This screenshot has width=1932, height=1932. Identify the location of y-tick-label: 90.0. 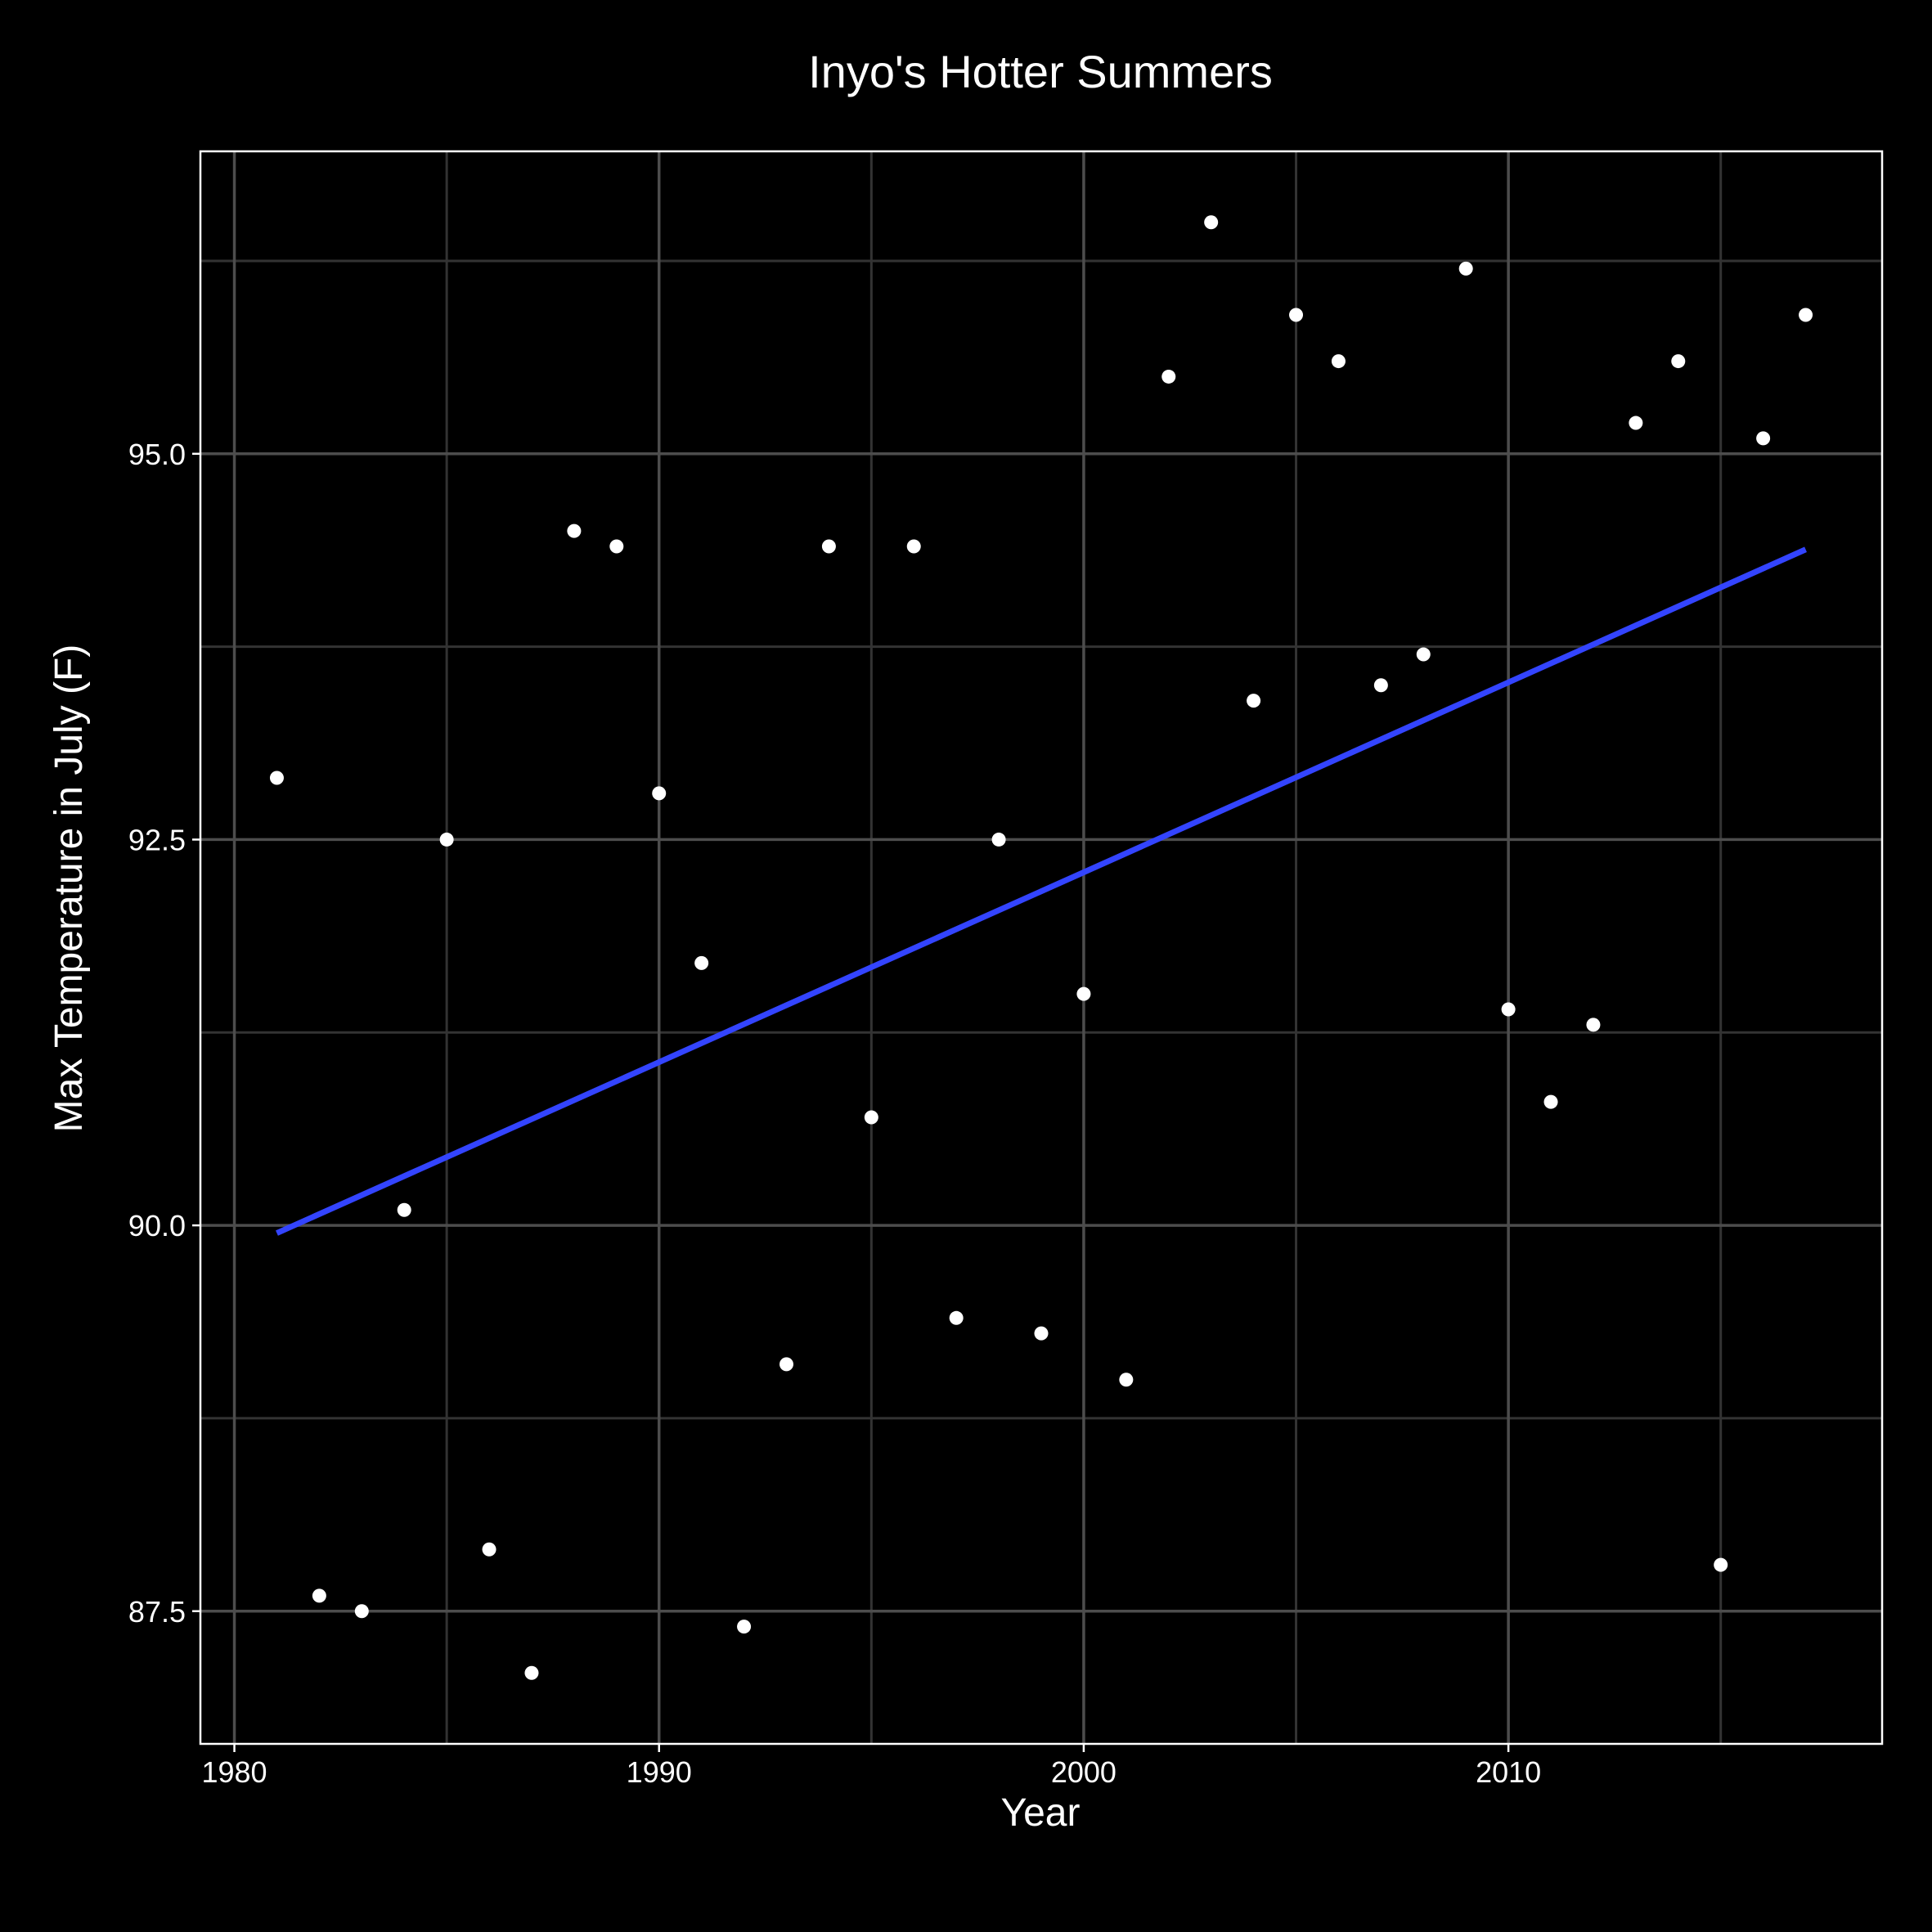
(157, 1226).